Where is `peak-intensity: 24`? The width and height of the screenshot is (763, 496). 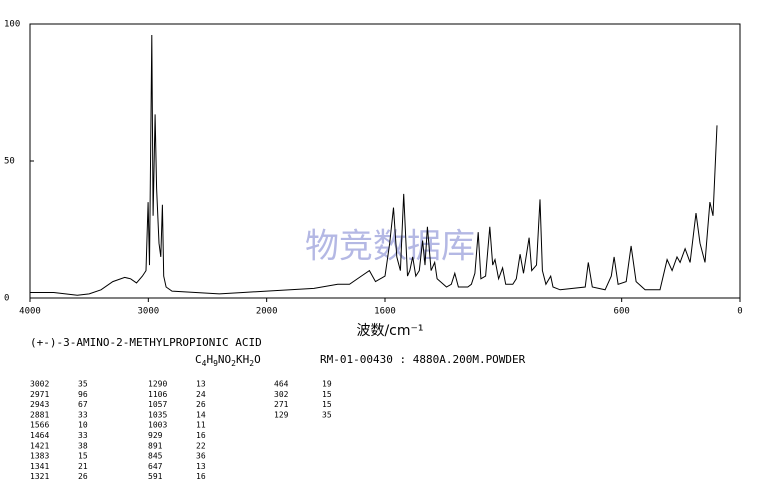
peak-intensity: 24 is located at coordinates (201, 394).